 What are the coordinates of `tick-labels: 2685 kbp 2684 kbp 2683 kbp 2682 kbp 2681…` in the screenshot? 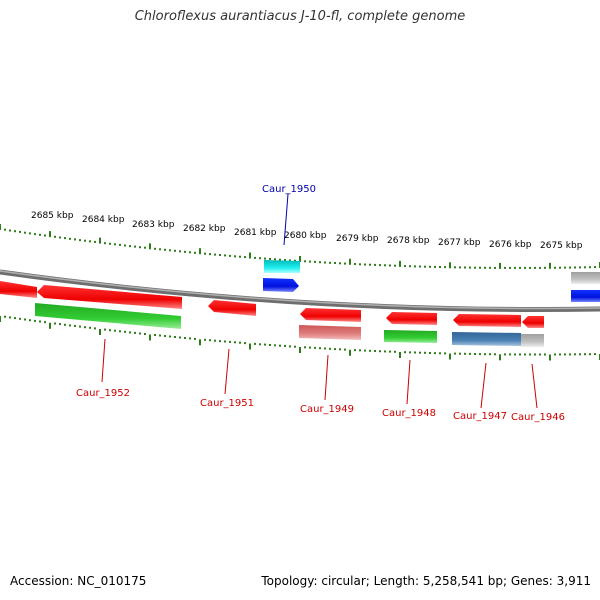 It's located at (307, 231).